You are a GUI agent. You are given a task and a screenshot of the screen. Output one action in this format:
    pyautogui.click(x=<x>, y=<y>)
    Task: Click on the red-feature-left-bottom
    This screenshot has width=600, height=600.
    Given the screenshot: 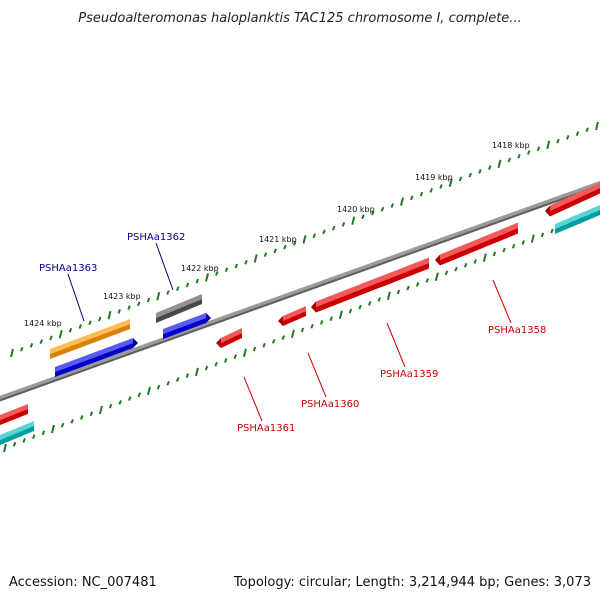 What is the action you would take?
    pyautogui.click(x=14, y=417)
    